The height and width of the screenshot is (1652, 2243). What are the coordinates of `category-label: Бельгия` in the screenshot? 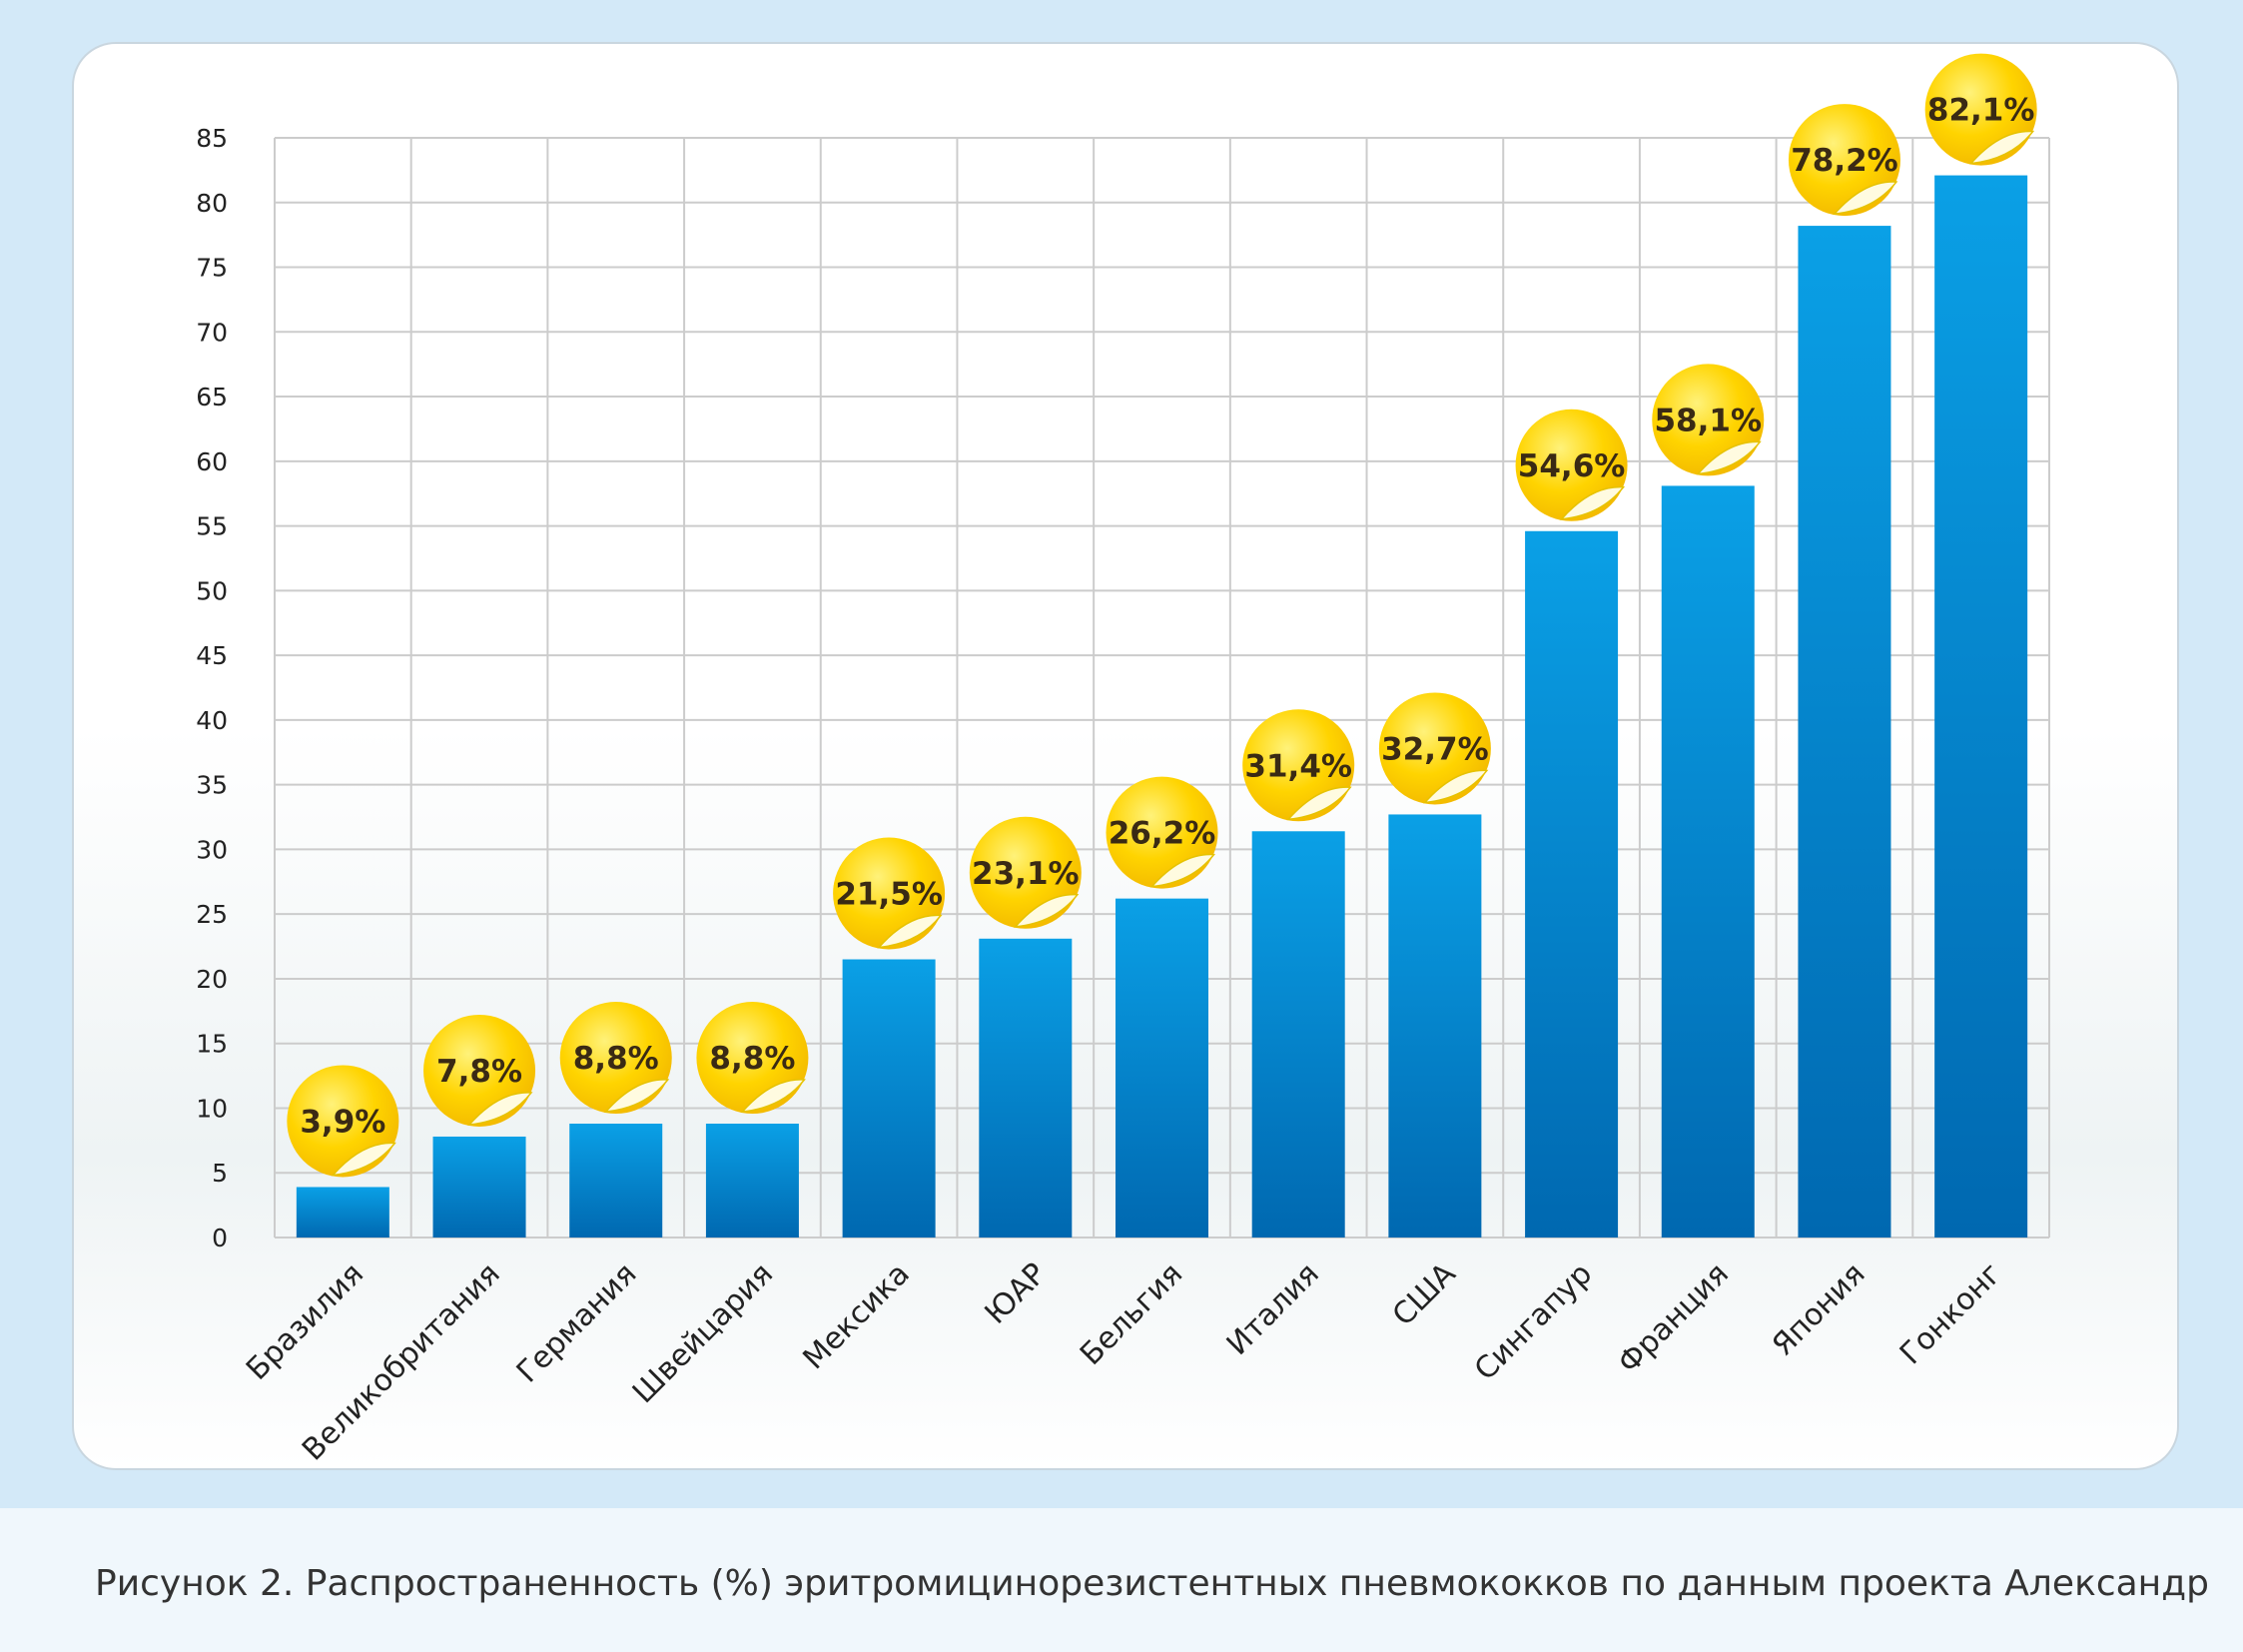 It's located at (1131, 1314).